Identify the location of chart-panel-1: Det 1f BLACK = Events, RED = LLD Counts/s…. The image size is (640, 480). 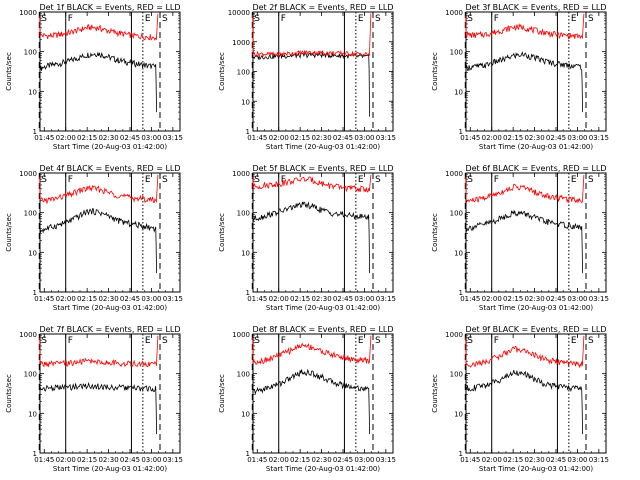
(94, 77).